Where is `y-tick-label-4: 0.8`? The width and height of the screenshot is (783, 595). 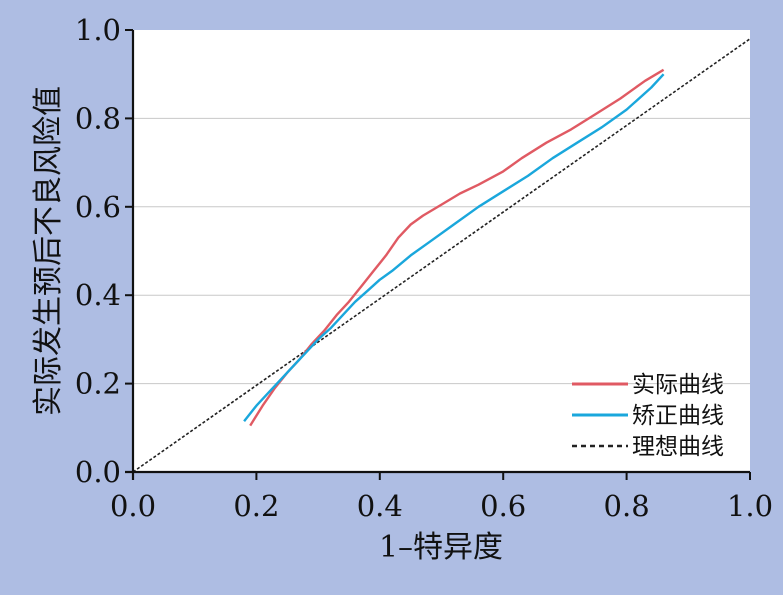
y-tick-label-4: 0.8 is located at coordinates (98, 118).